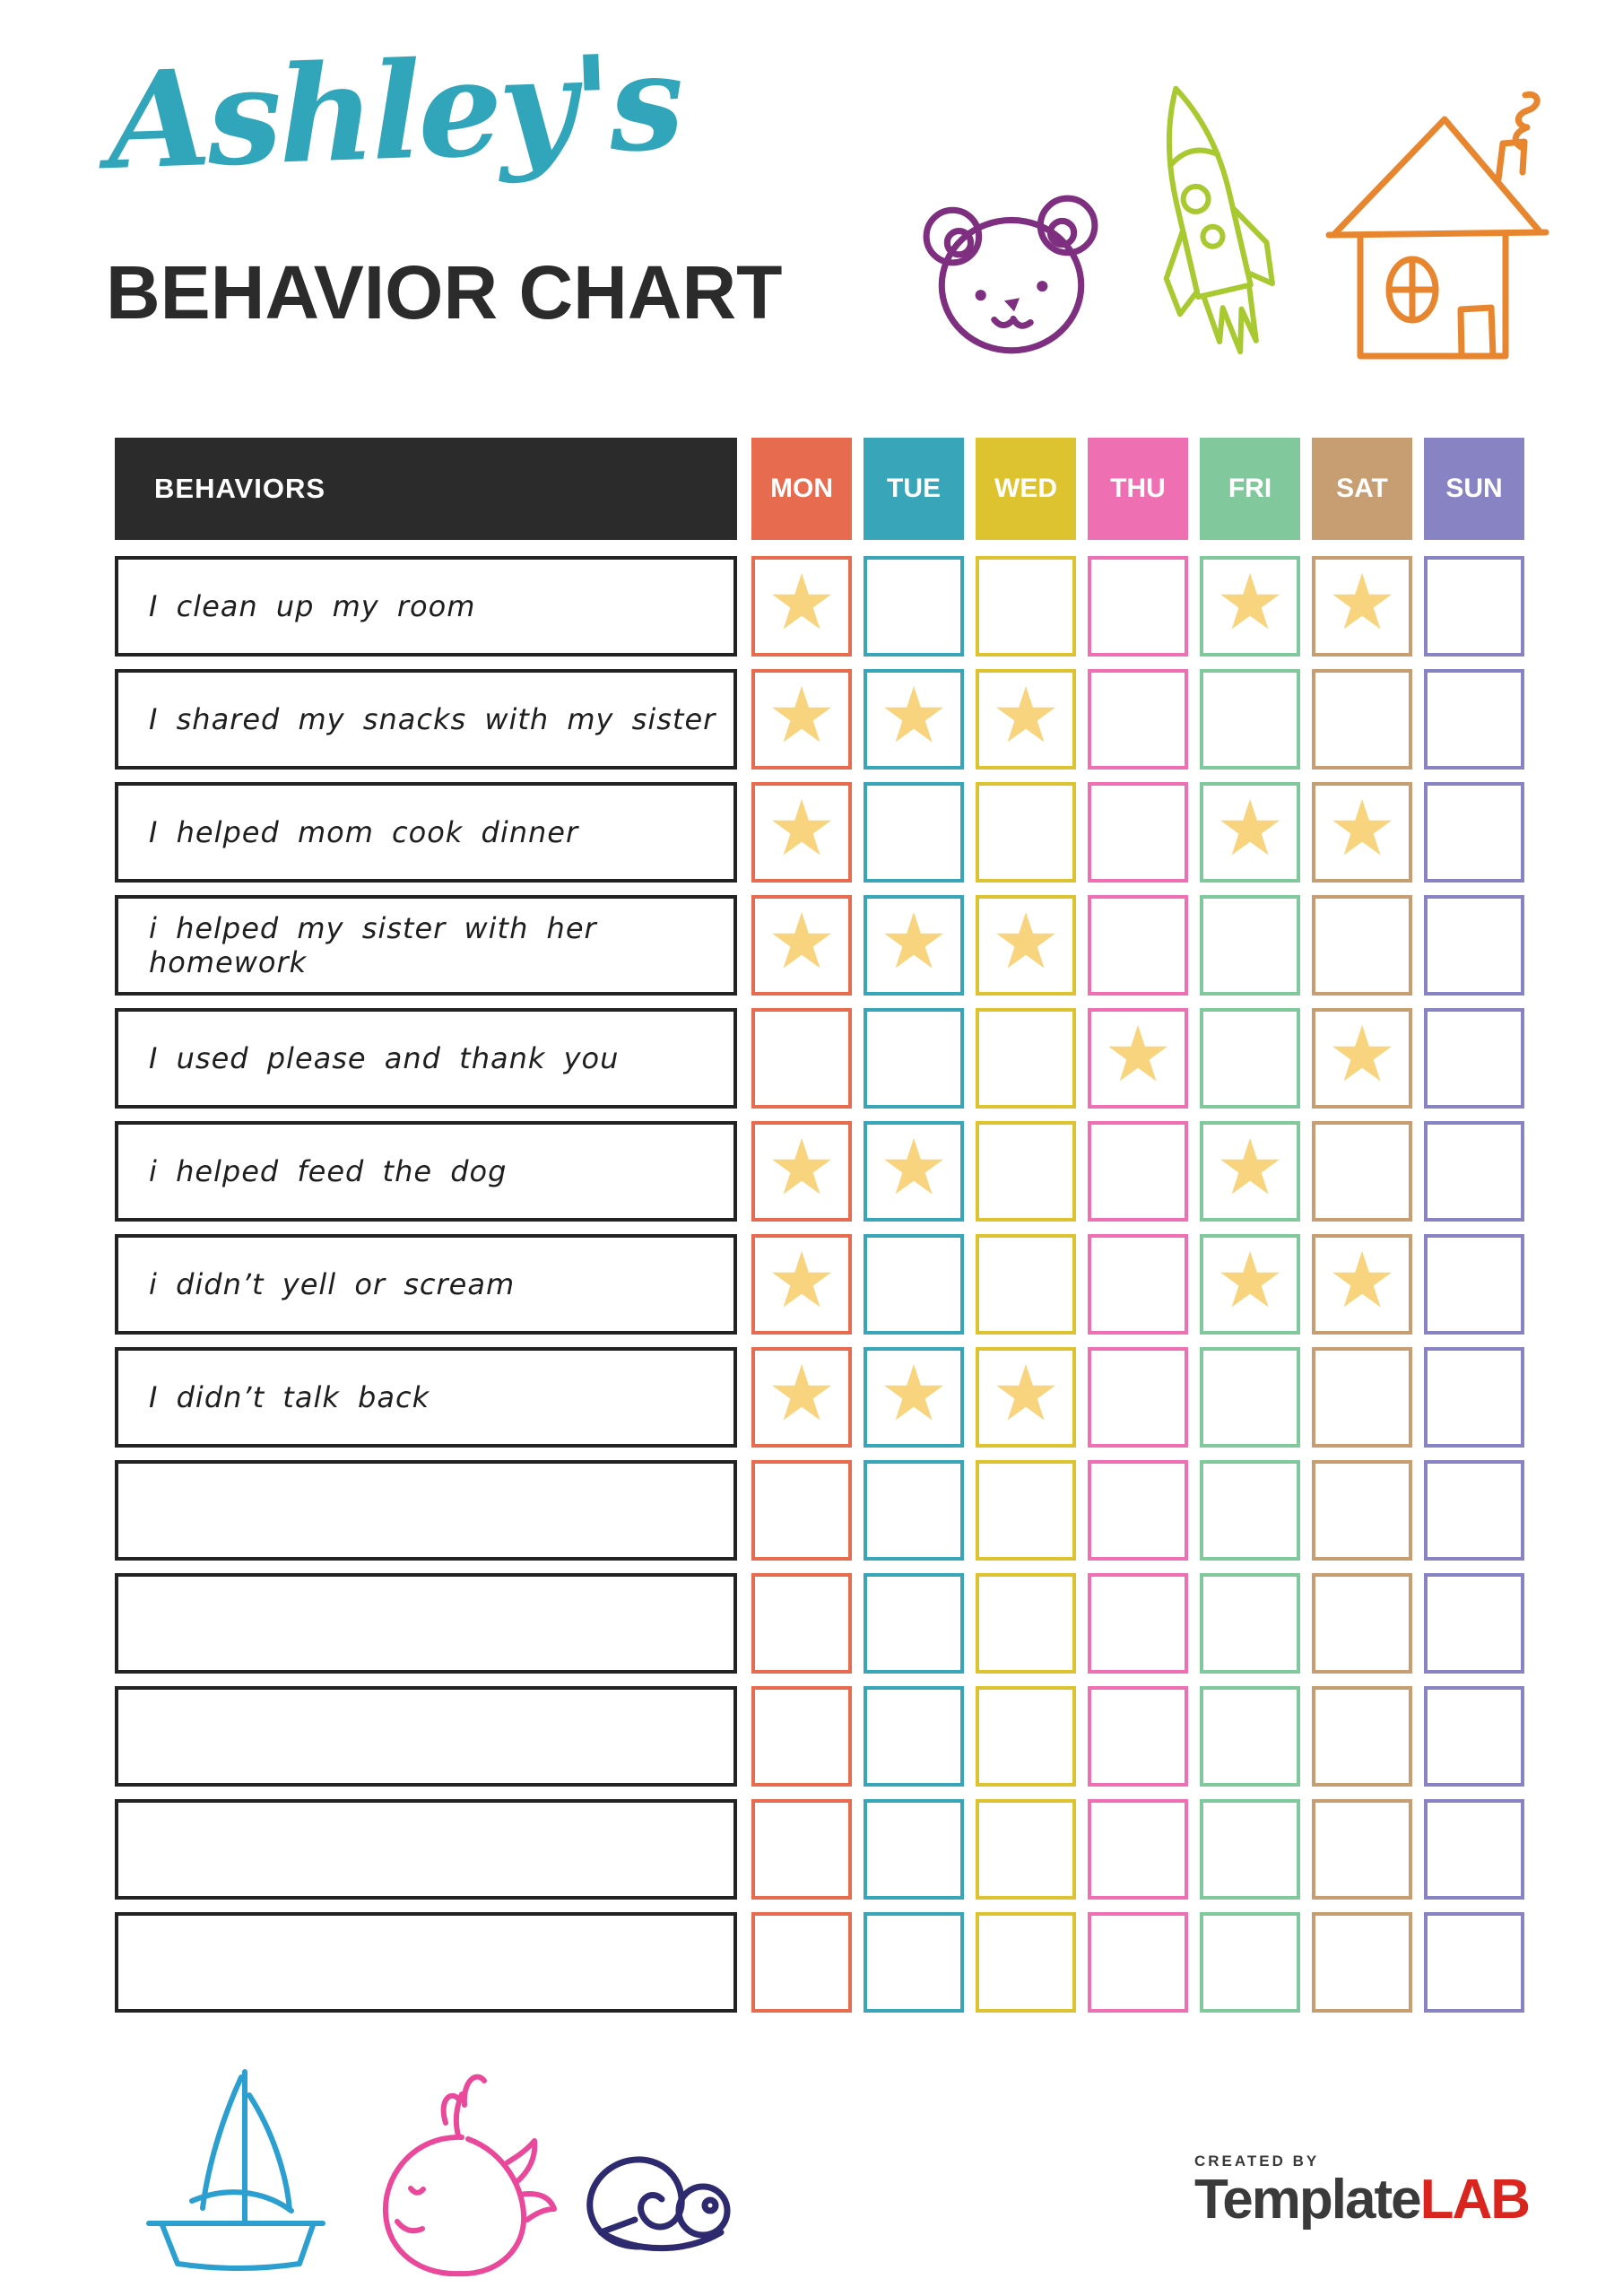 The width and height of the screenshot is (1623, 2296). What do you see at coordinates (426, 1397) in the screenshot?
I see `behavior-cell: I didn’t talk back` at bounding box center [426, 1397].